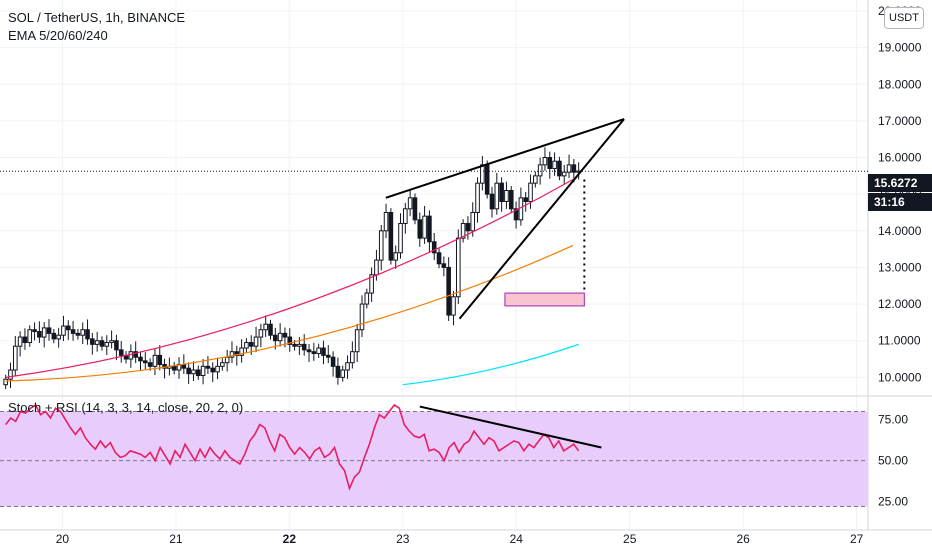  Describe the element at coordinates (490, 364) in the screenshot. I see `ema-line` at that location.